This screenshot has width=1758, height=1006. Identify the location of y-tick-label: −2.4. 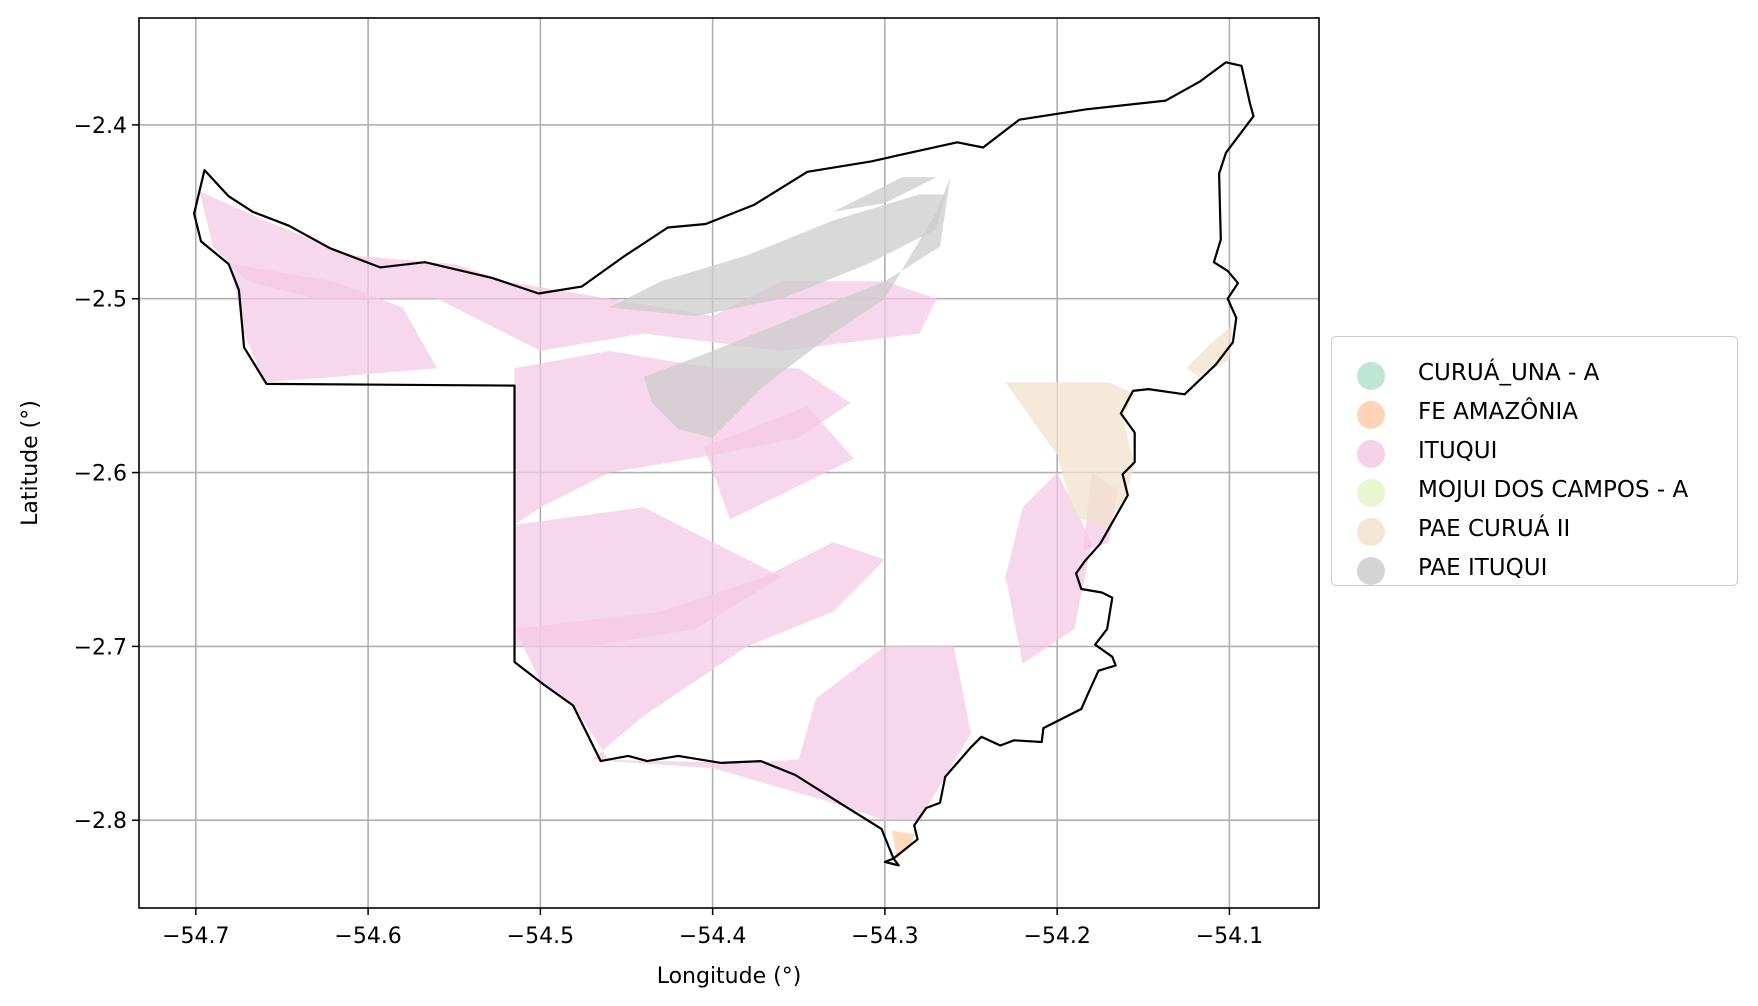
(100, 126).